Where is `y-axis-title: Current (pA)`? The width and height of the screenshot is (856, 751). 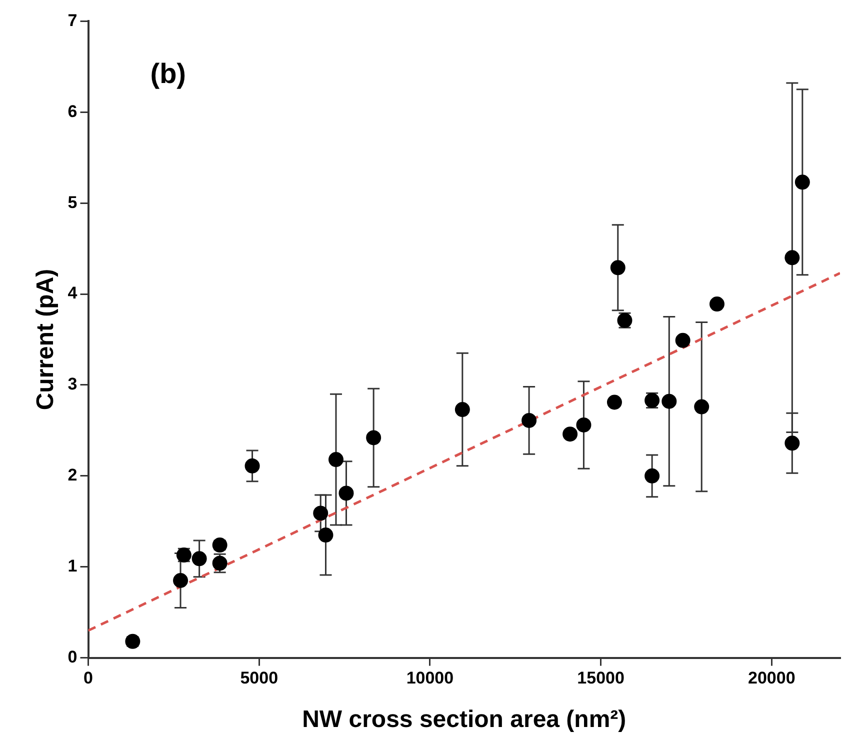
y-axis-title: Current (pA) is located at coordinates (46, 339).